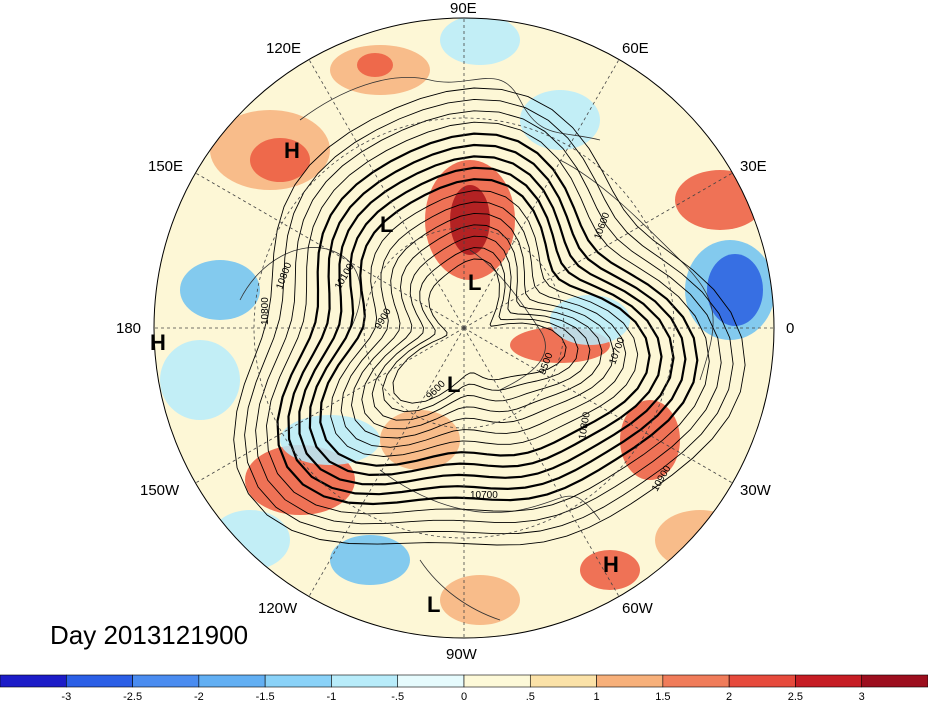 Image resolution: width=928 pixels, height=702 pixels. What do you see at coordinates (597, 696) in the screenshot?
I see `colorbar-tick-label: 1` at bounding box center [597, 696].